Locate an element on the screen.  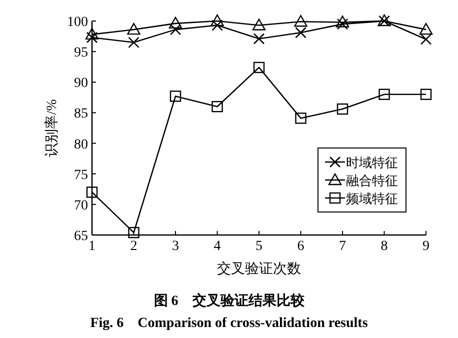
caption: 图 6 交叉验证结果比较 is located at coordinates (230, 300).